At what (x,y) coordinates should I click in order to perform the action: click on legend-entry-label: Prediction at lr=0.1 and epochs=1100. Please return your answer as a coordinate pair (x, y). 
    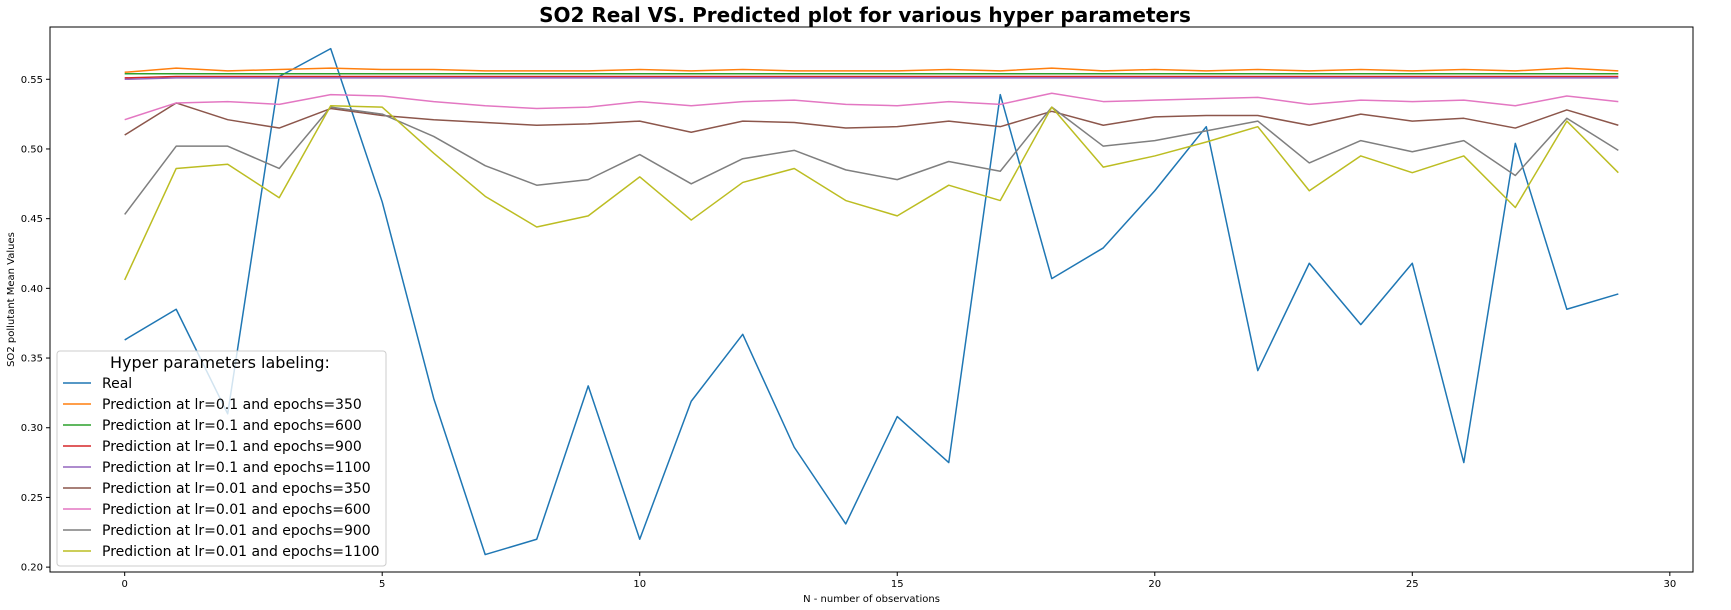
    Looking at the image, I should click on (236, 468).